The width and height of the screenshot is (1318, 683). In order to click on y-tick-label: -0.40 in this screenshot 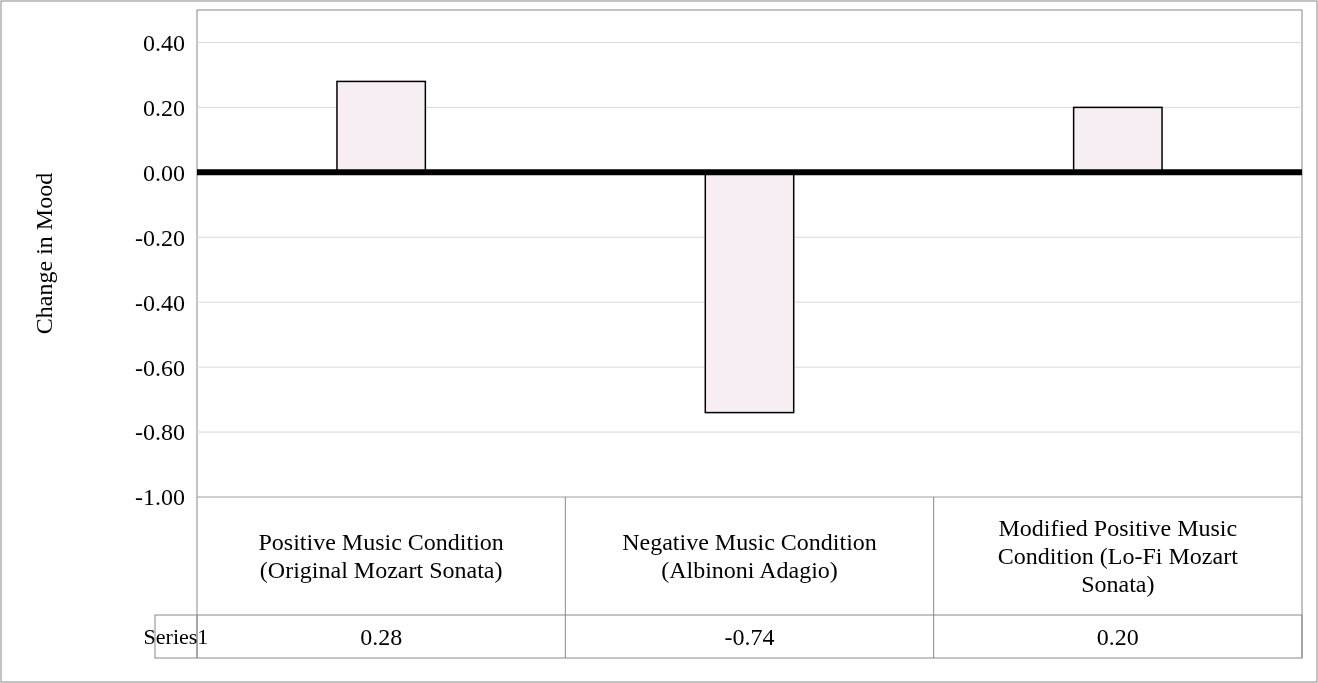, I will do `click(160, 302)`.